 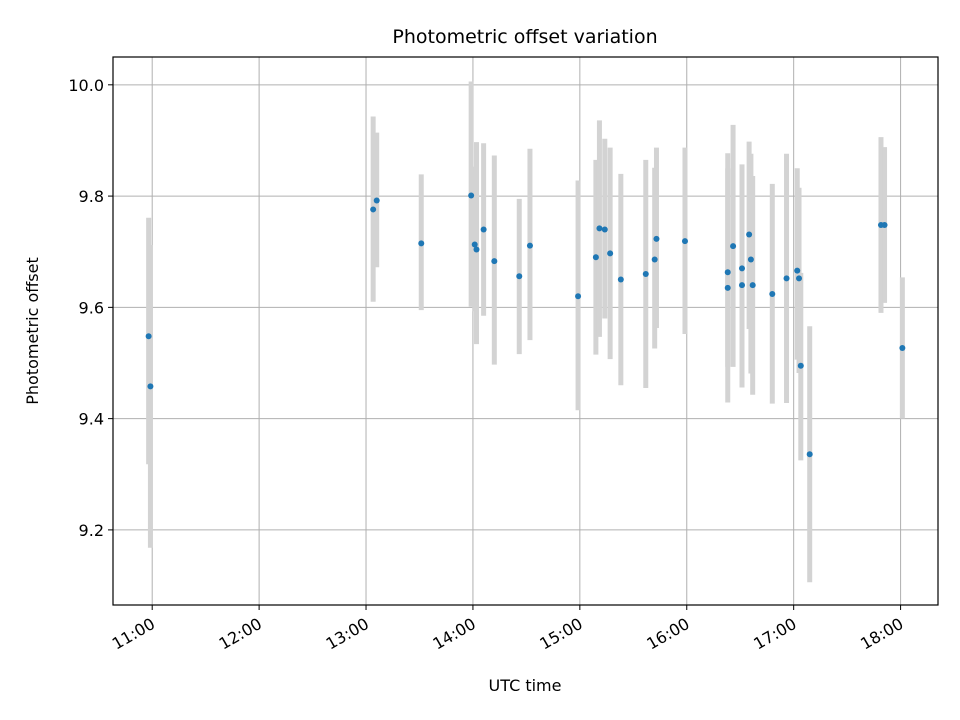 What do you see at coordinates (86, 85) in the screenshot?
I see `y-tick-label: 10.0` at bounding box center [86, 85].